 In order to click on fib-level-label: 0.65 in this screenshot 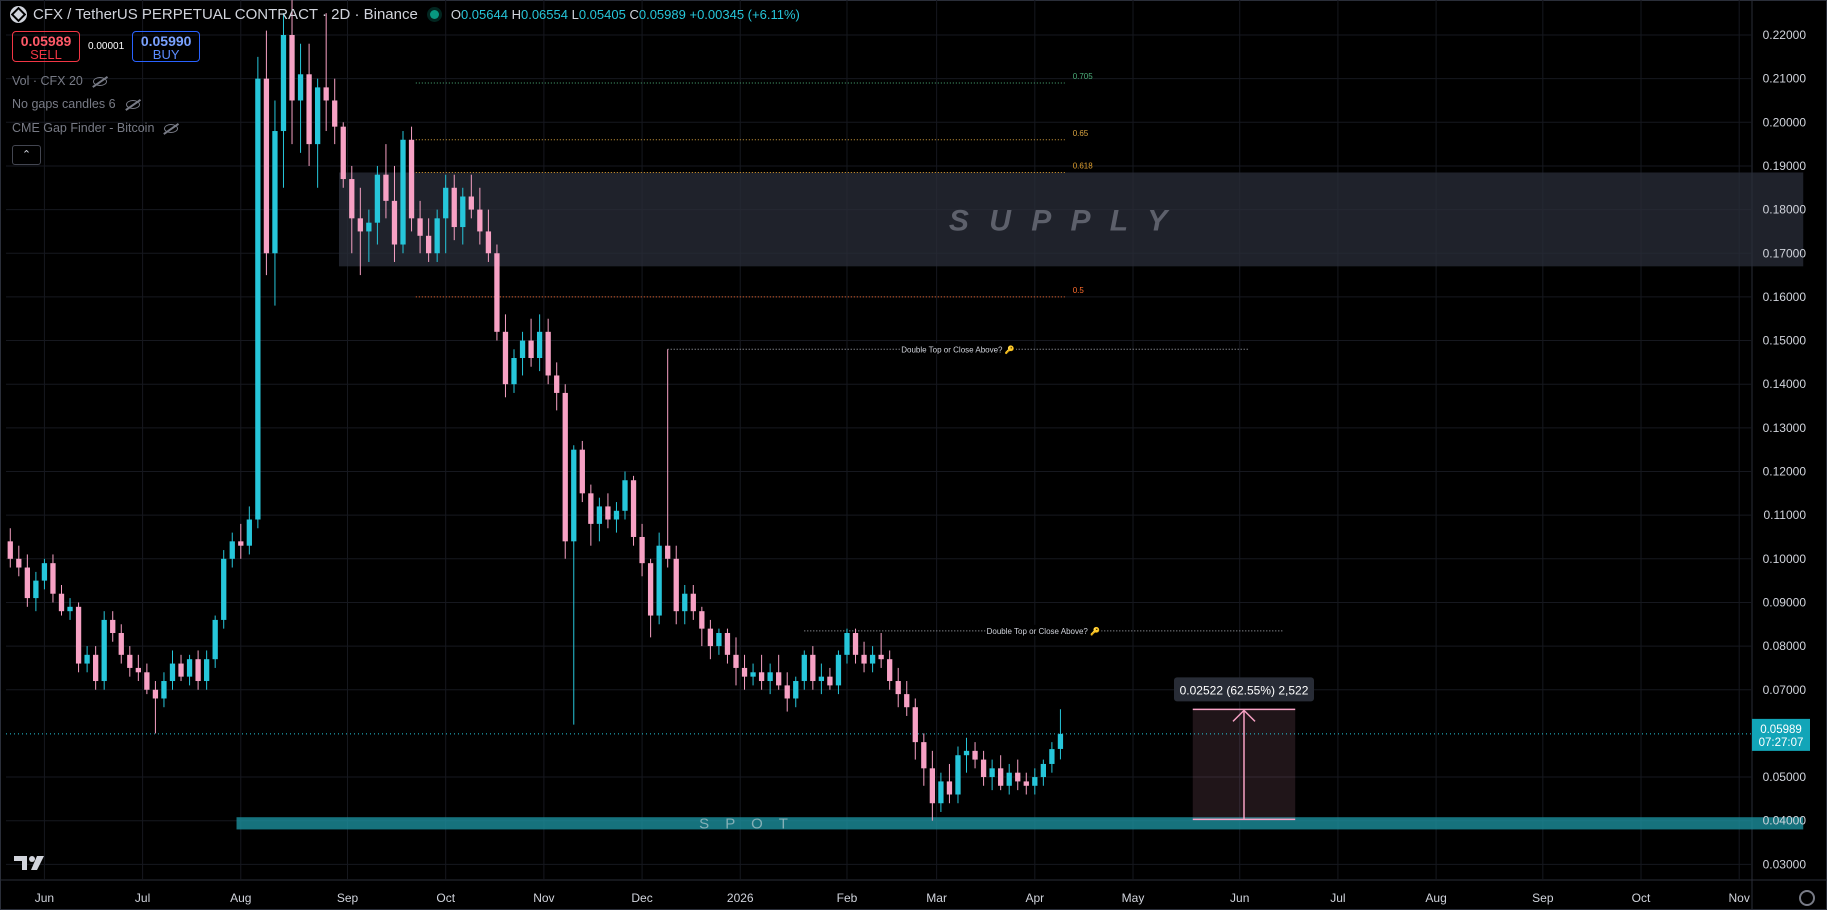, I will do `click(1081, 133)`.